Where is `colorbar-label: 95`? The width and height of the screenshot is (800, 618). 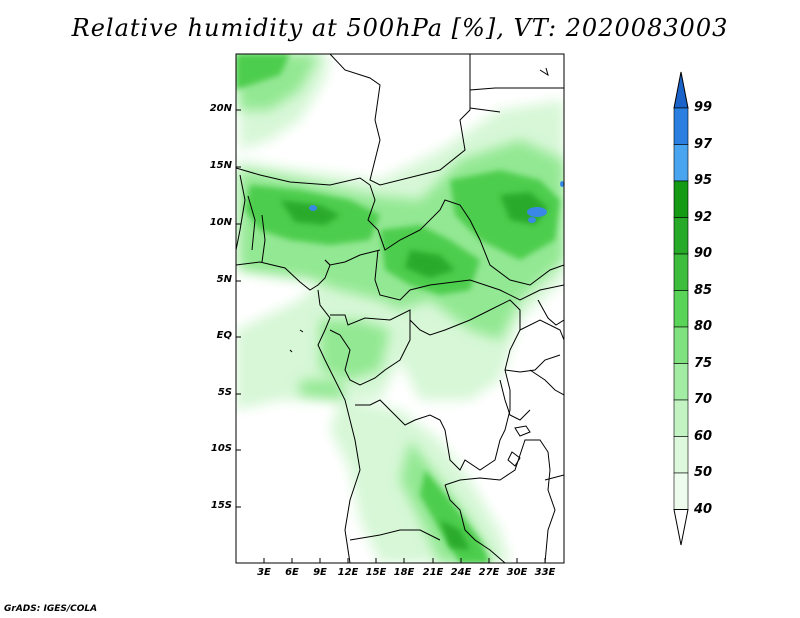 colorbar-label: 95 is located at coordinates (703, 180).